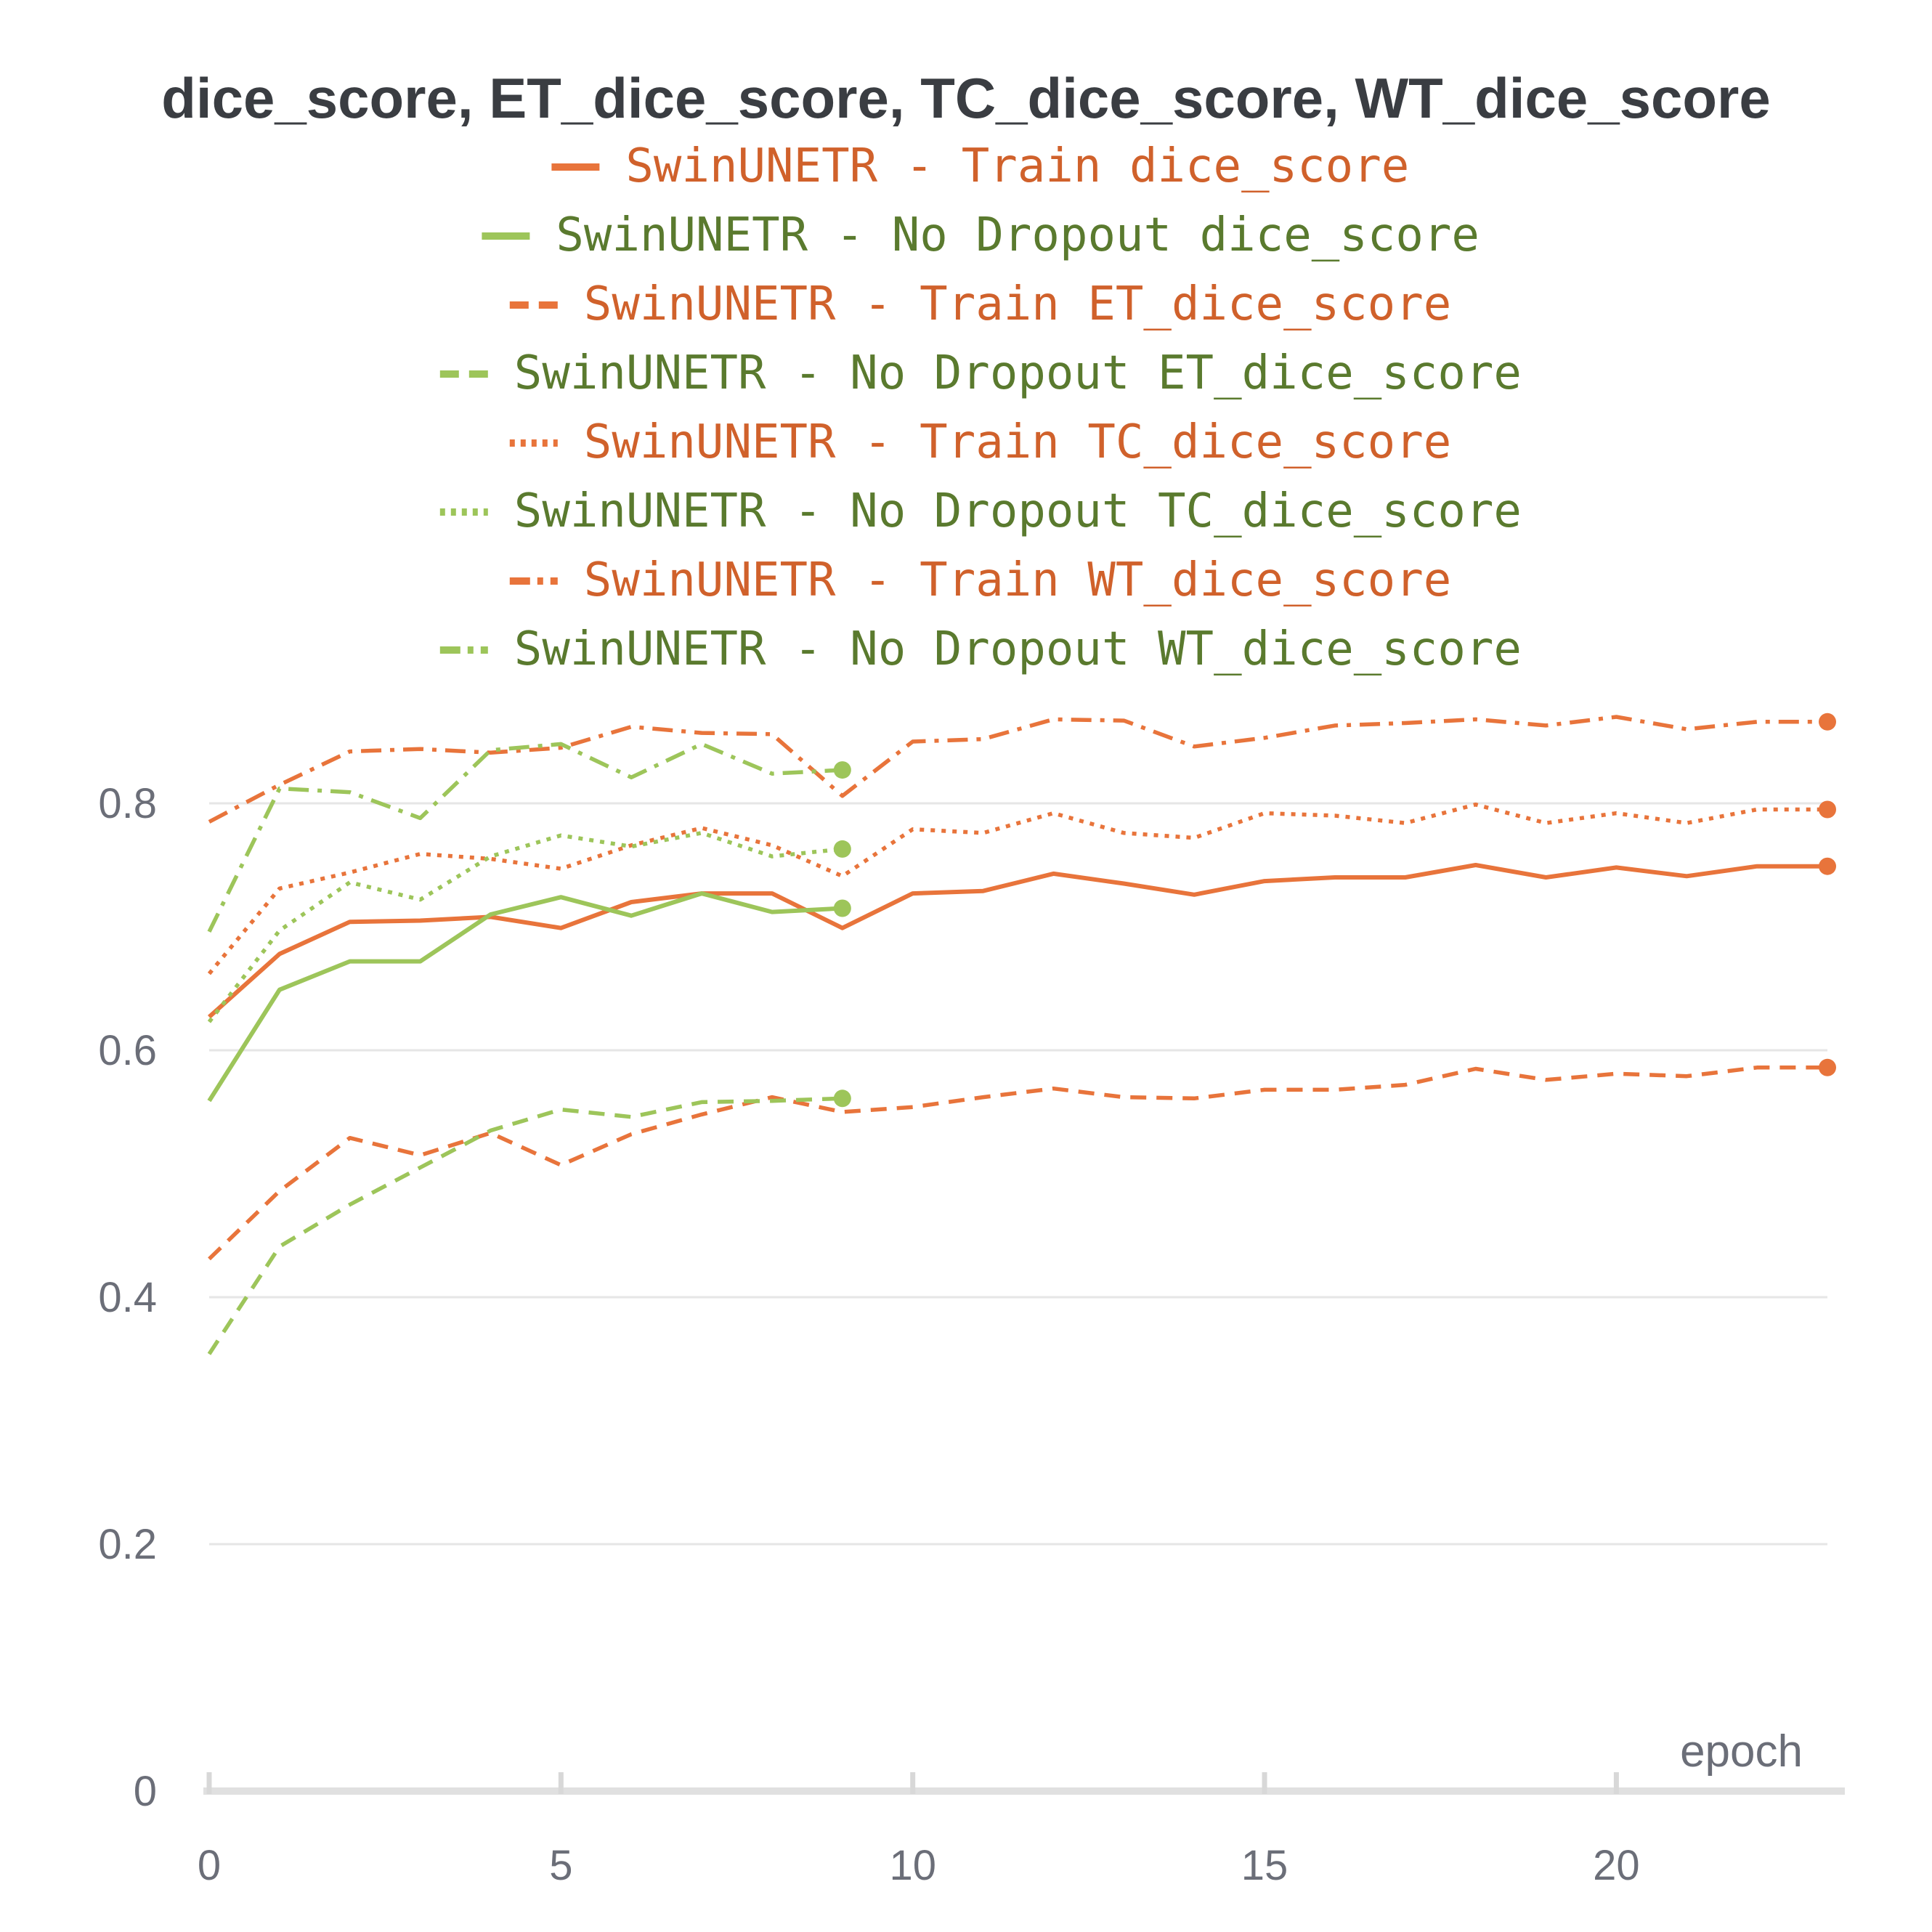 This screenshot has height=1932, width=1932. What do you see at coordinates (1017, 166) in the screenshot?
I see `legend-label-1: SwinUNETR - Train dice_score` at bounding box center [1017, 166].